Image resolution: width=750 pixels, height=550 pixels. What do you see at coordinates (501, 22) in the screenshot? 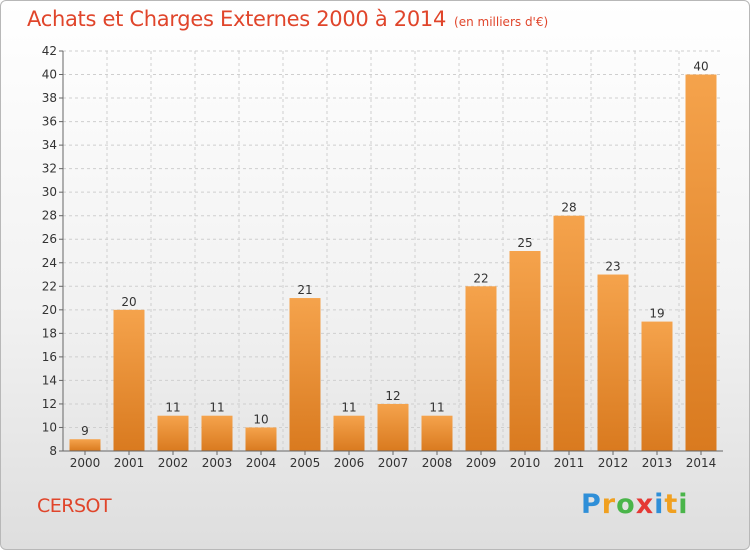
I see `chart-subtitle: (en milliers d'€)` at bounding box center [501, 22].